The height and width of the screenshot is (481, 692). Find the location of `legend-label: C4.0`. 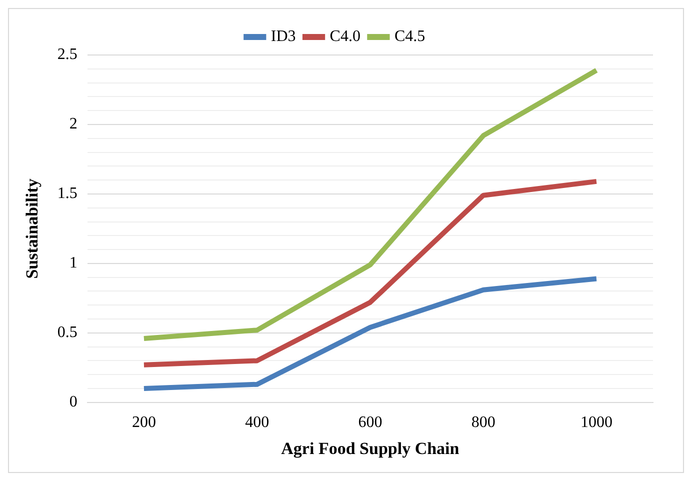

legend-label: C4.0 is located at coordinates (345, 37).